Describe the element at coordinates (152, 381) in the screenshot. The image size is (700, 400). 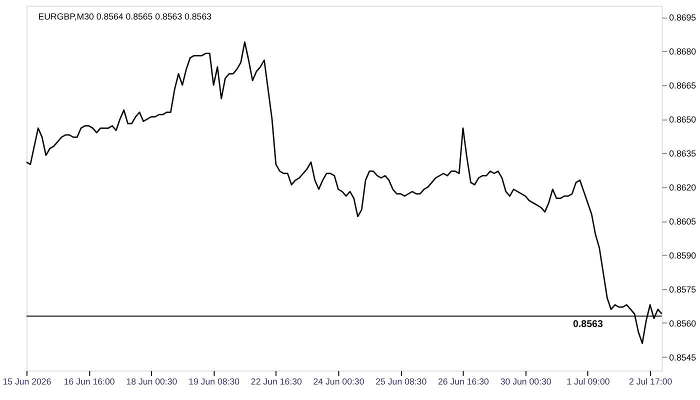
I see `x-tick-label: 18 Jun 00:30` at that location.